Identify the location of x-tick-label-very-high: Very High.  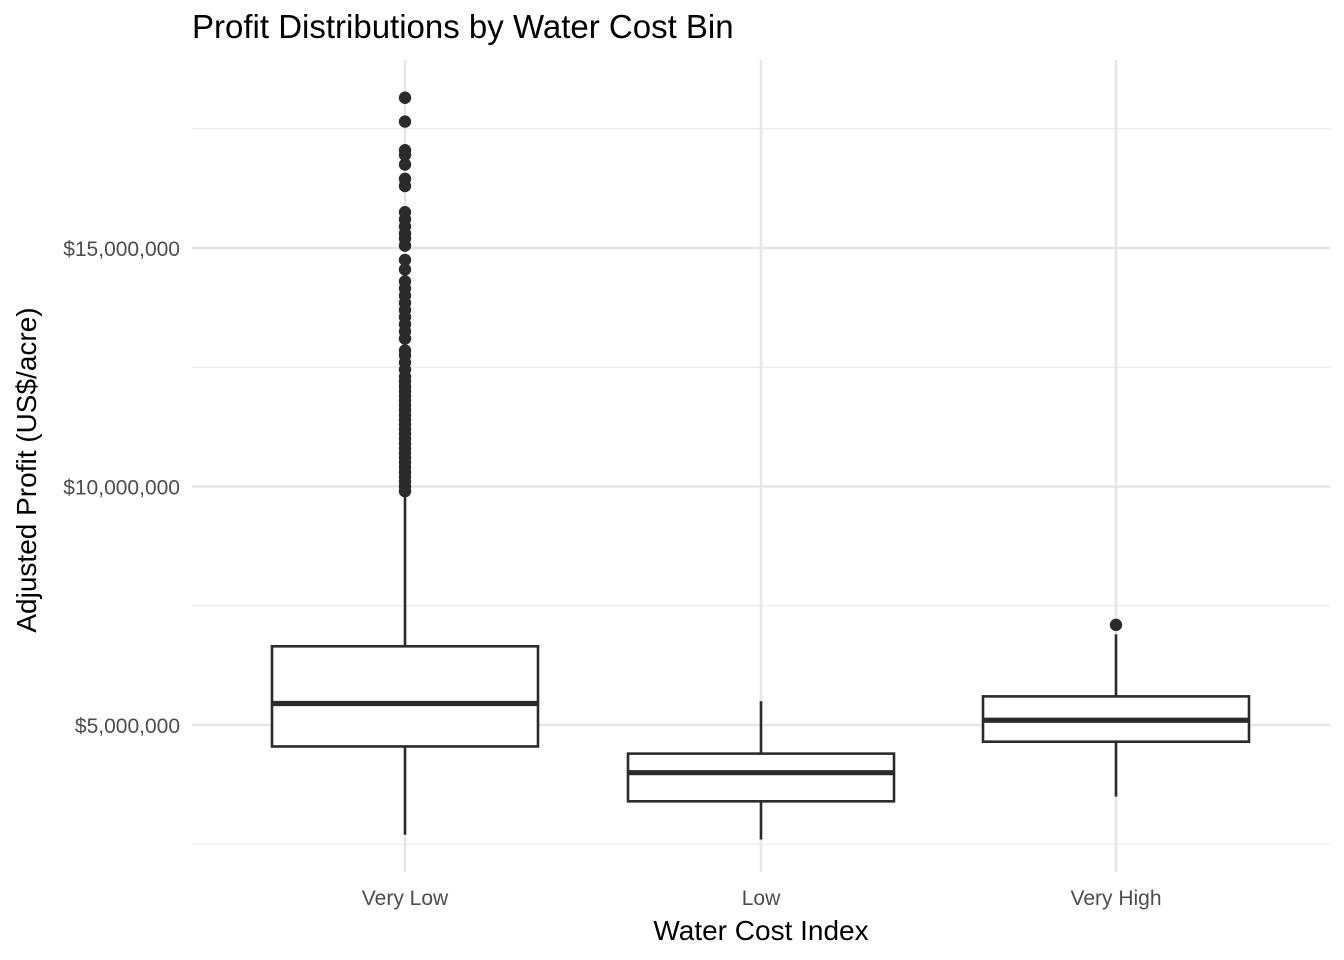
(1115, 898).